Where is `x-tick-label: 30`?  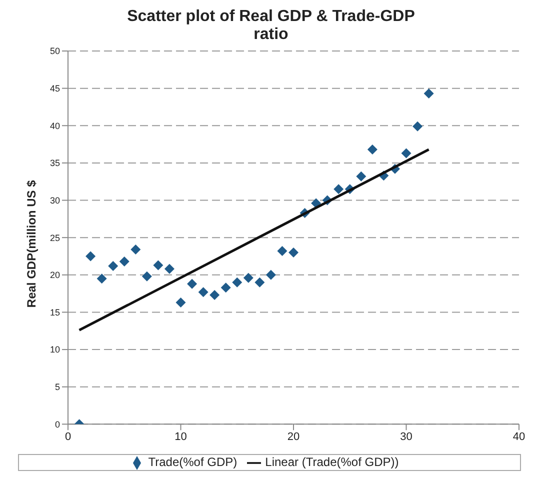
x-tick-label: 30 is located at coordinates (406, 436).